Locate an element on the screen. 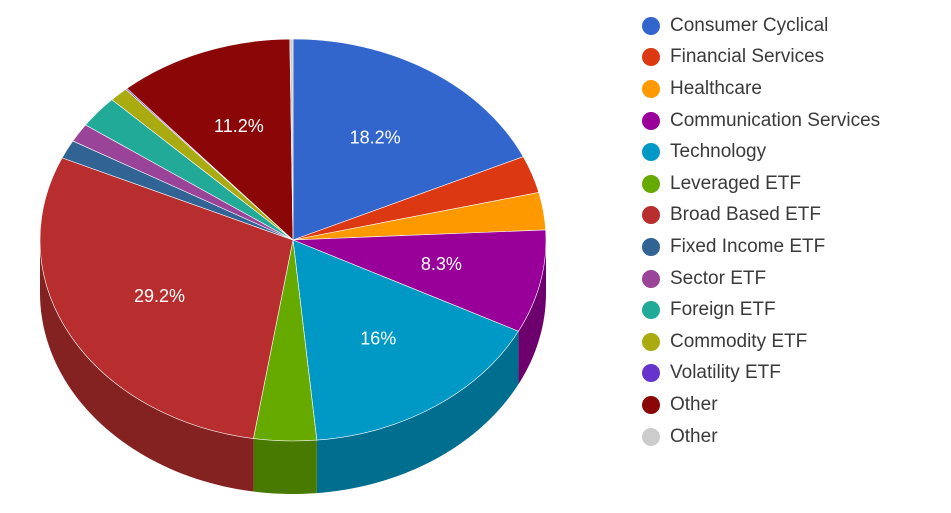 The width and height of the screenshot is (951, 513). legend-item: Healthcare is located at coordinates (792, 89).